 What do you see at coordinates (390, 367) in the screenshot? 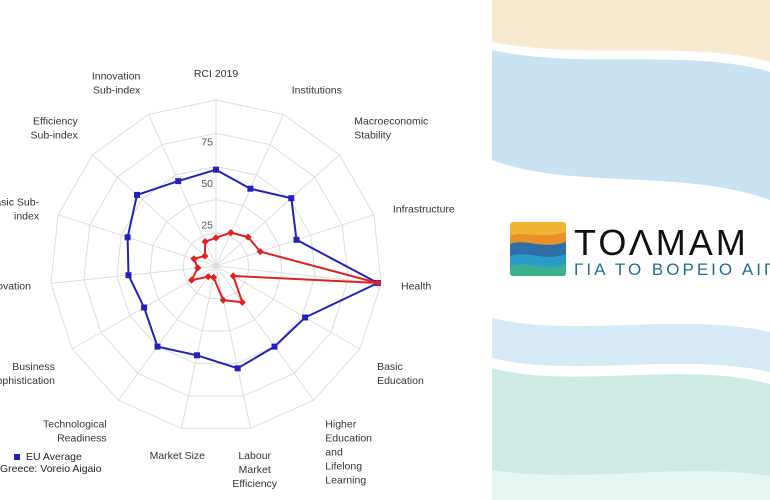
I see `axis-label-6-line-1: Basic` at bounding box center [390, 367].